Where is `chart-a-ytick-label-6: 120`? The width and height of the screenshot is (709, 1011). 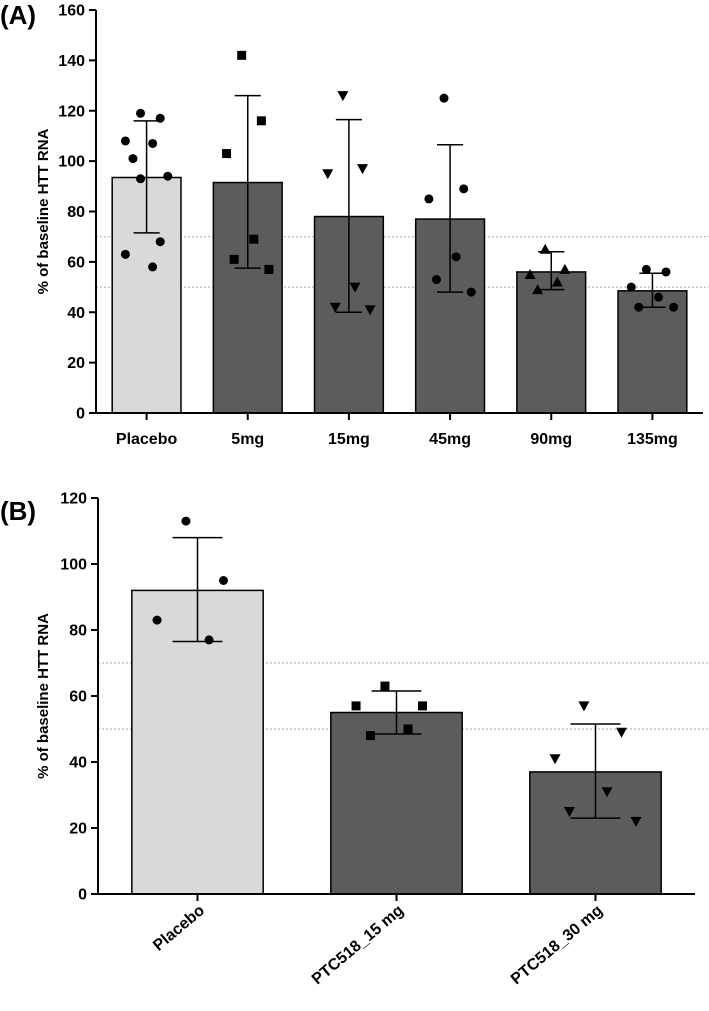
chart-a-ytick-label-6: 120 is located at coordinates (71, 111).